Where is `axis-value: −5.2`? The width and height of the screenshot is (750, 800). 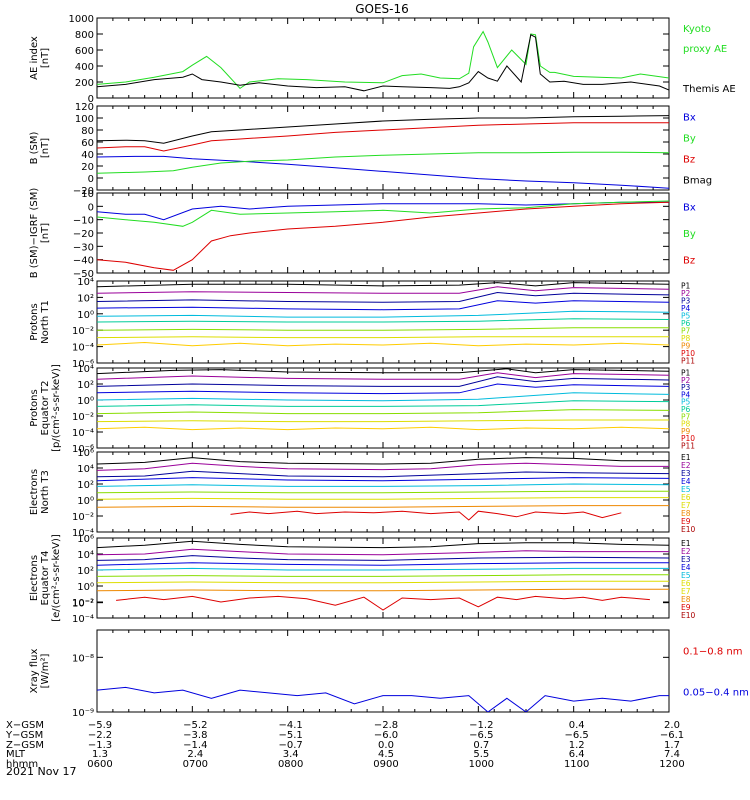
axis-value: −5.2 is located at coordinates (195, 725).